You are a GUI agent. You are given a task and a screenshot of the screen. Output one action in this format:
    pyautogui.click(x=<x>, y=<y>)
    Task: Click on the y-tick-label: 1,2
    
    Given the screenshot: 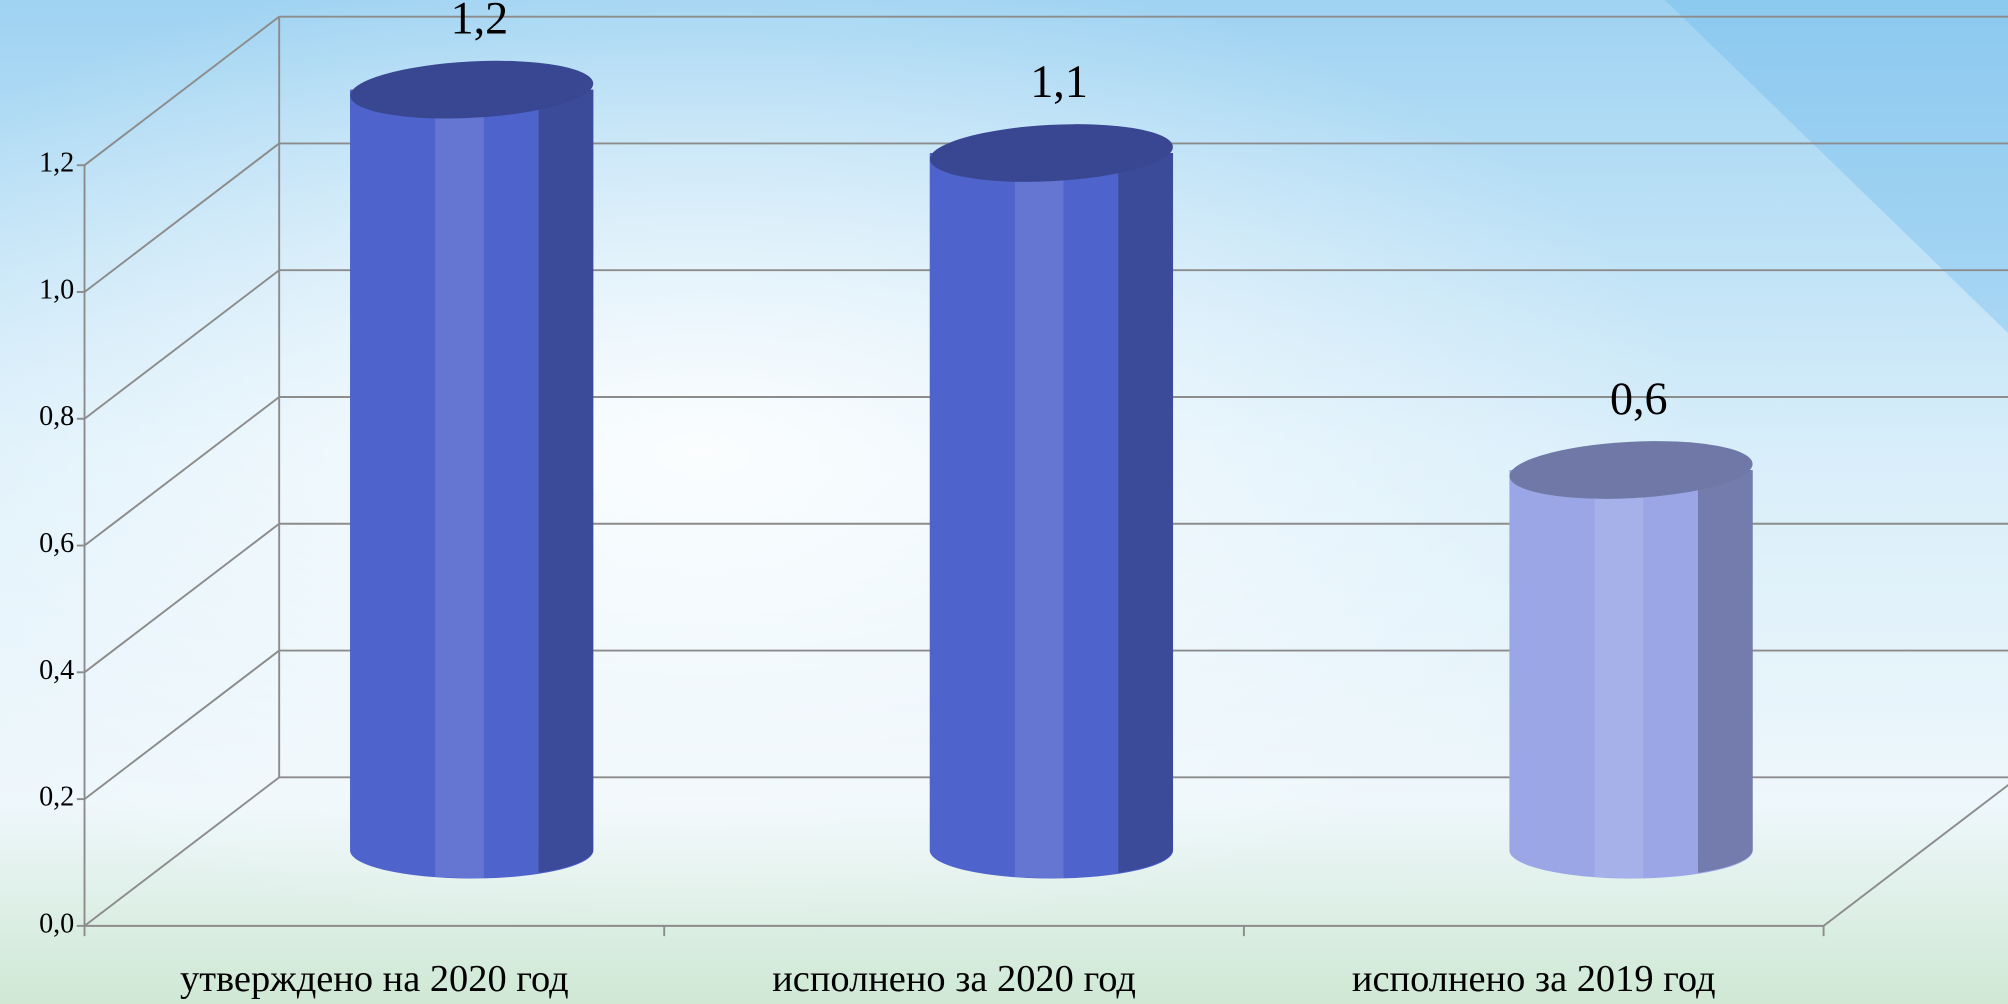 What is the action you would take?
    pyautogui.click(x=56, y=163)
    